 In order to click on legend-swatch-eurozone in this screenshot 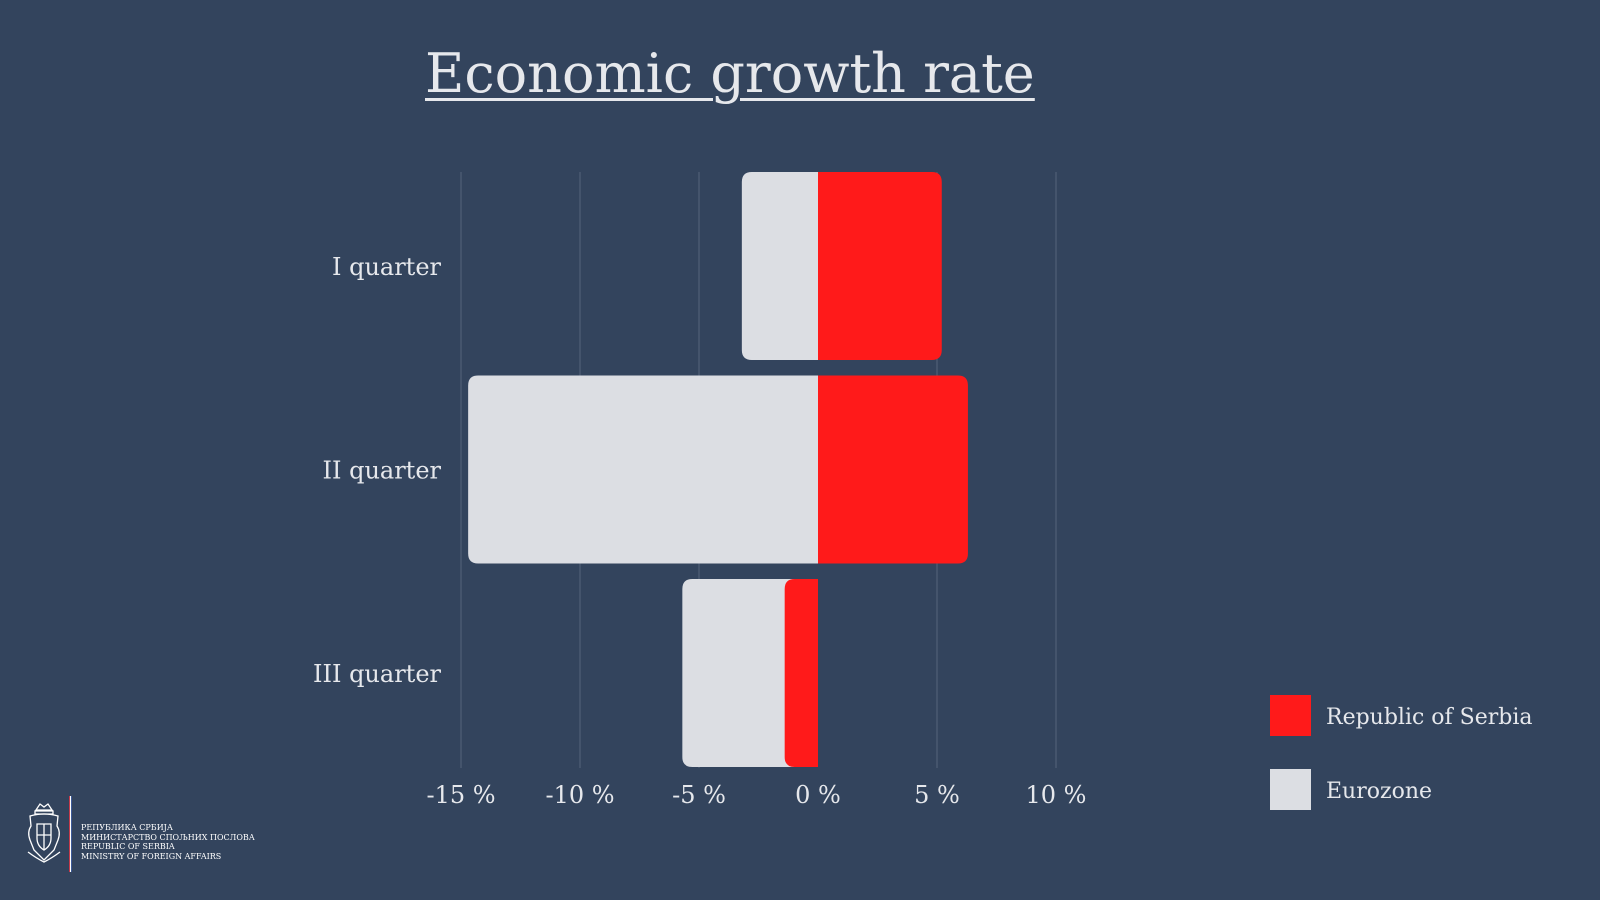, I will do `click(1290, 789)`.